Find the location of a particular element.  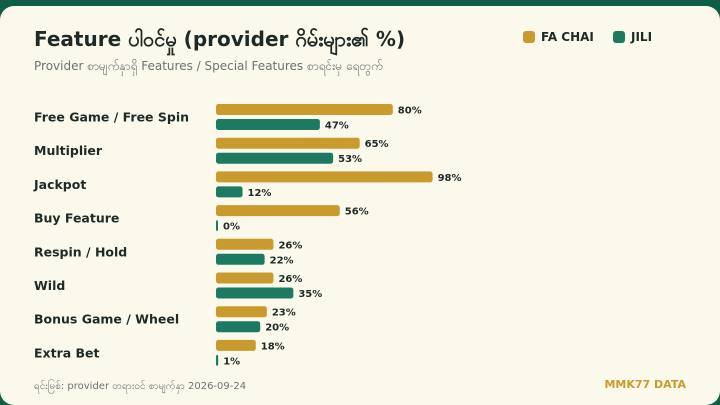

legend-label-fa-chai: FA CHAI is located at coordinates (567, 37).